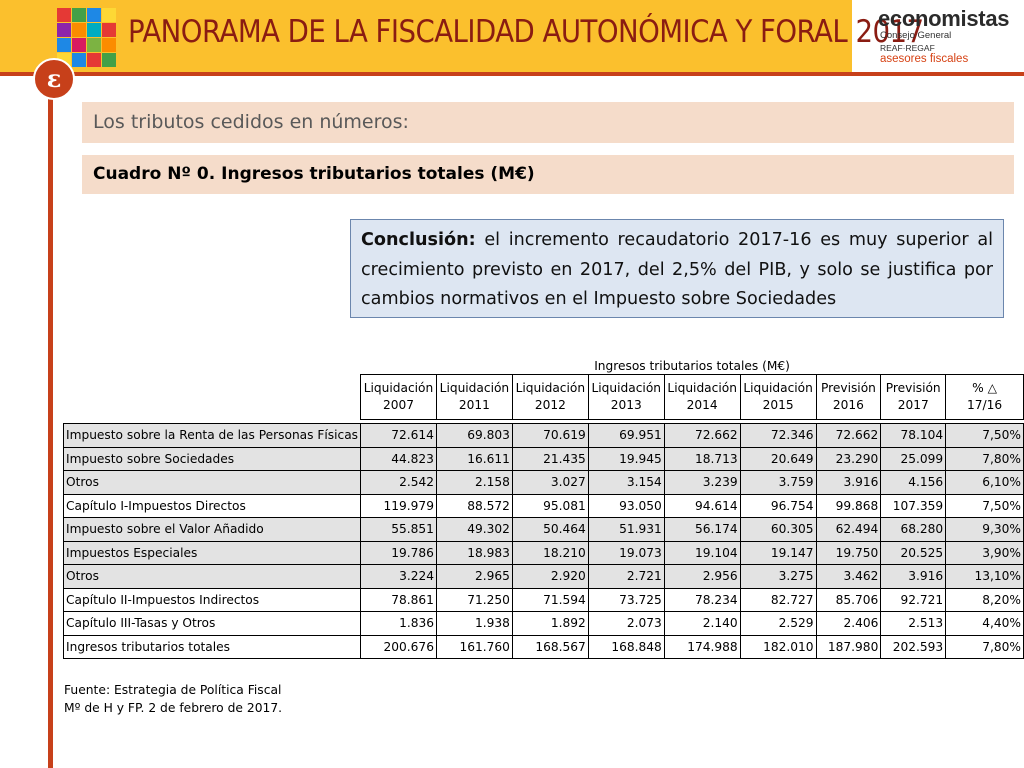 The image size is (1024, 768). Describe the element at coordinates (848, 623) in the screenshot. I see `table-cell: 2.406` at that location.